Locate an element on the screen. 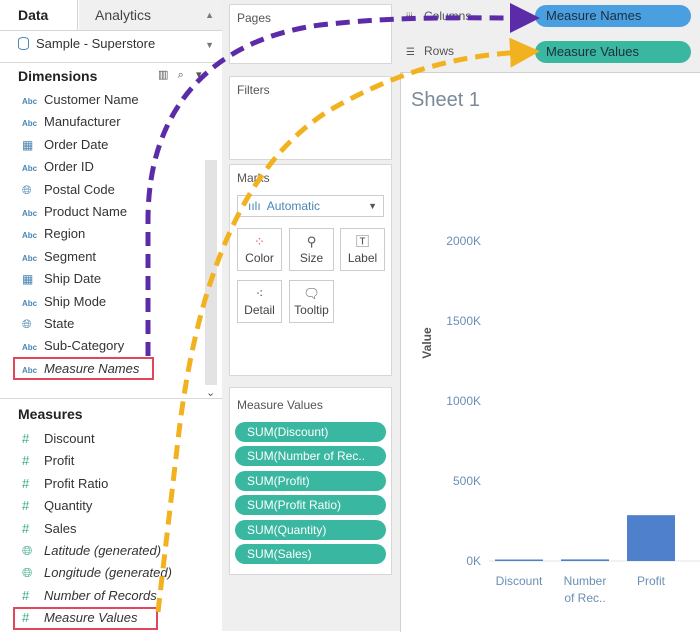 This screenshot has height=632, width=700. tooltip-button-label: Tooltip is located at coordinates (311, 310).